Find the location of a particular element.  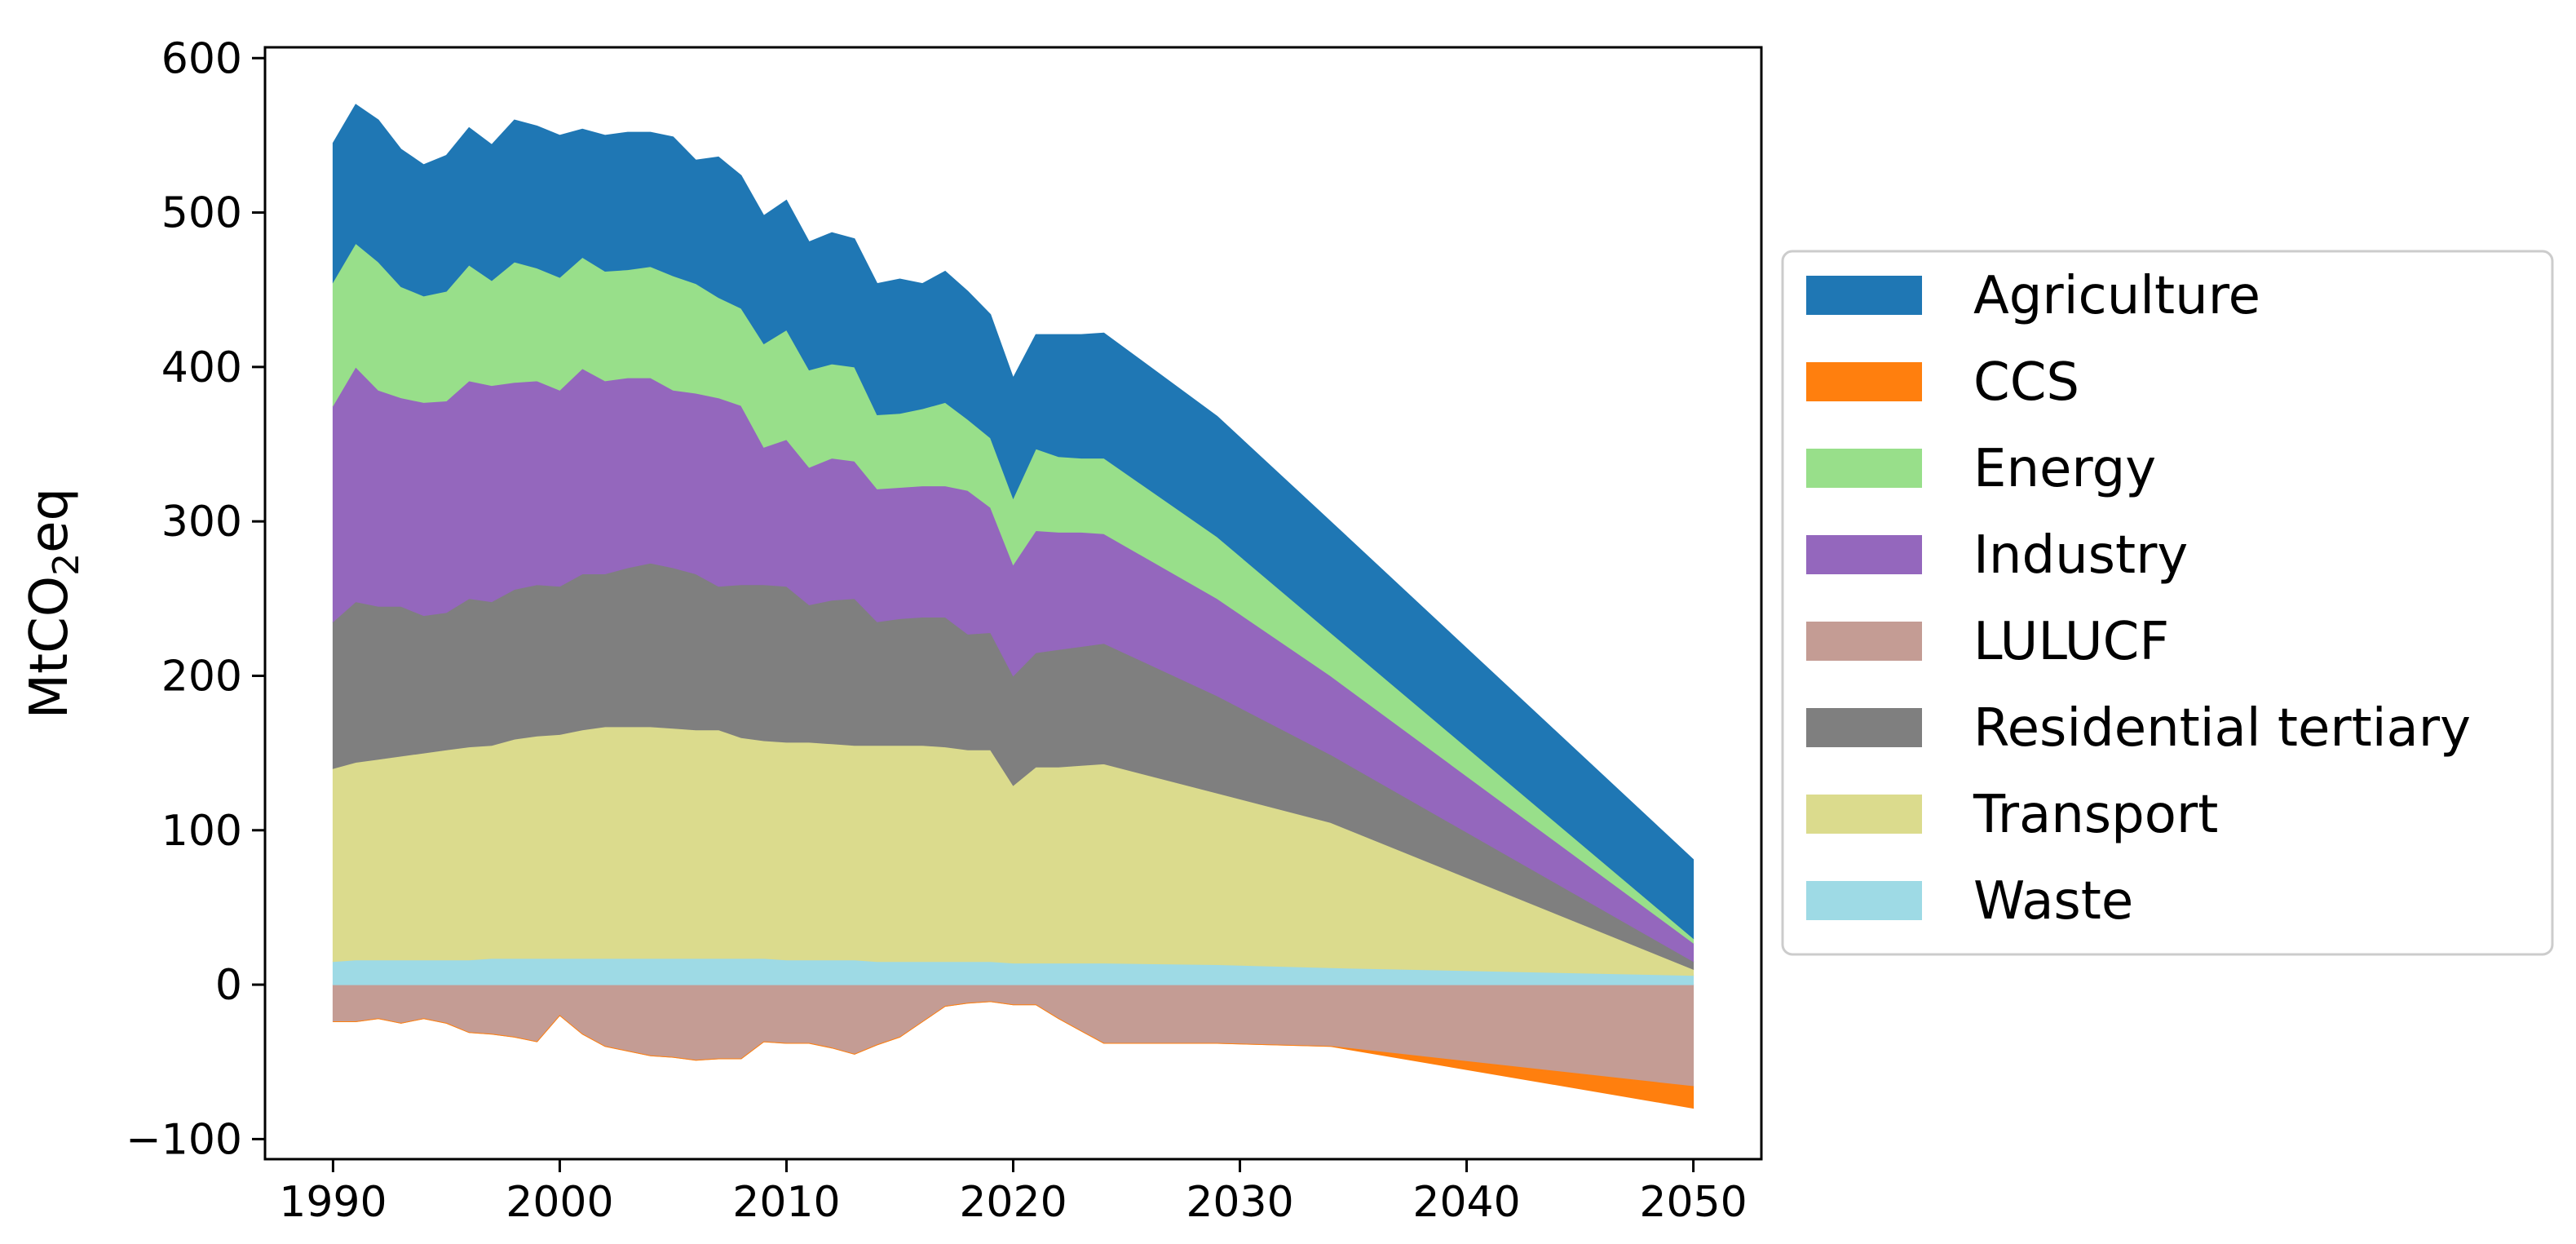

y-tick-label: 600 is located at coordinates (201, 58).